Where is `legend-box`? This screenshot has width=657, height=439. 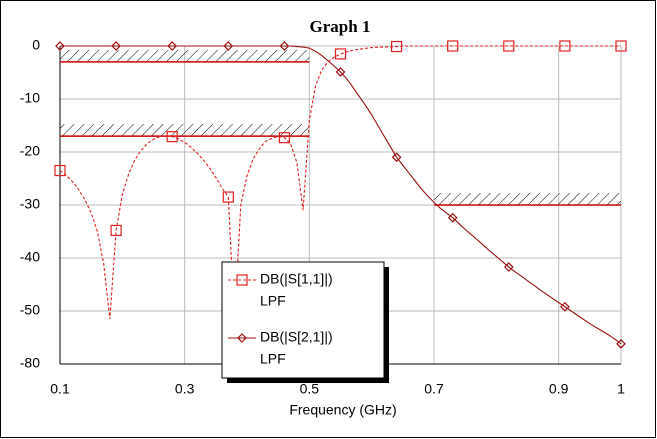
legend-box is located at coordinates (303, 320).